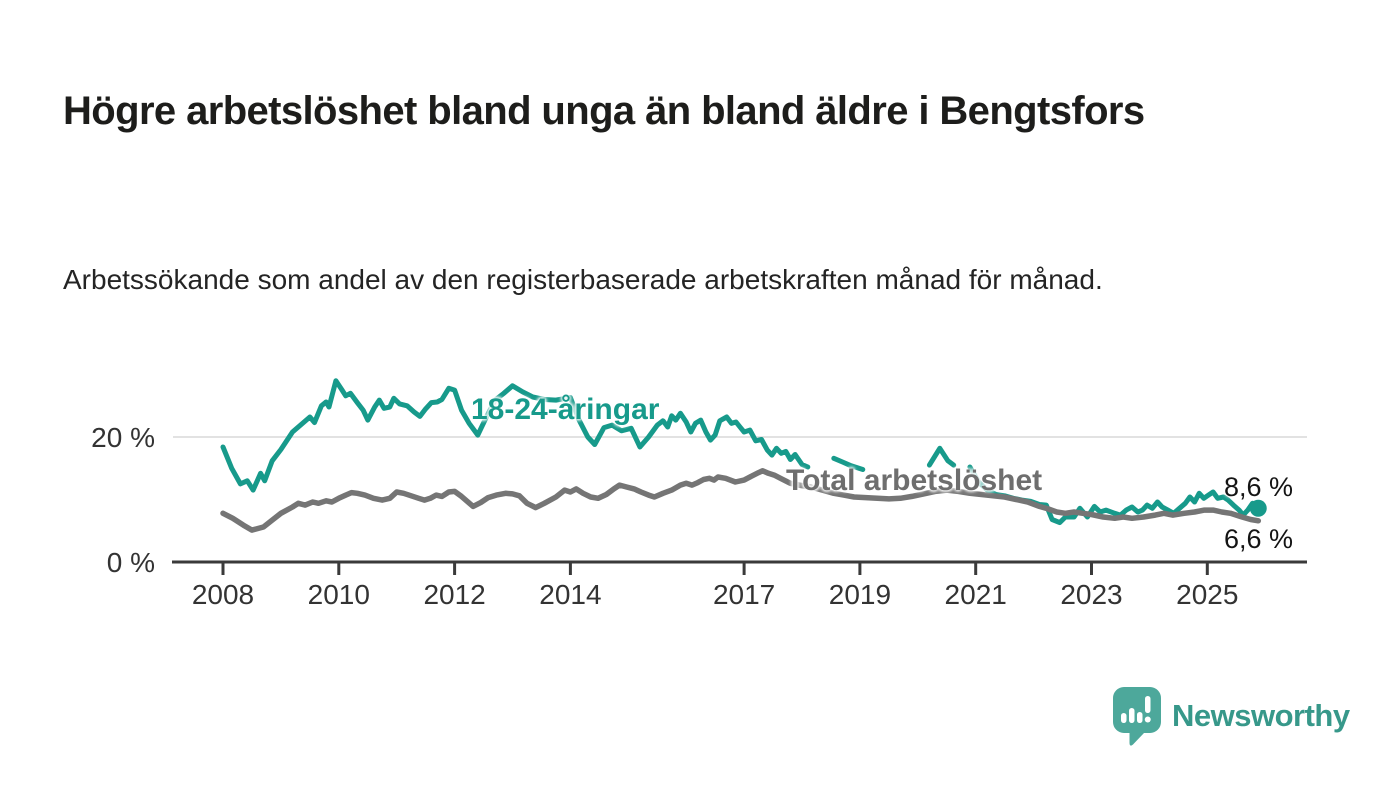 The image size is (1400, 794). I want to click on x-tick-label-2012: 2012, so click(454, 594).